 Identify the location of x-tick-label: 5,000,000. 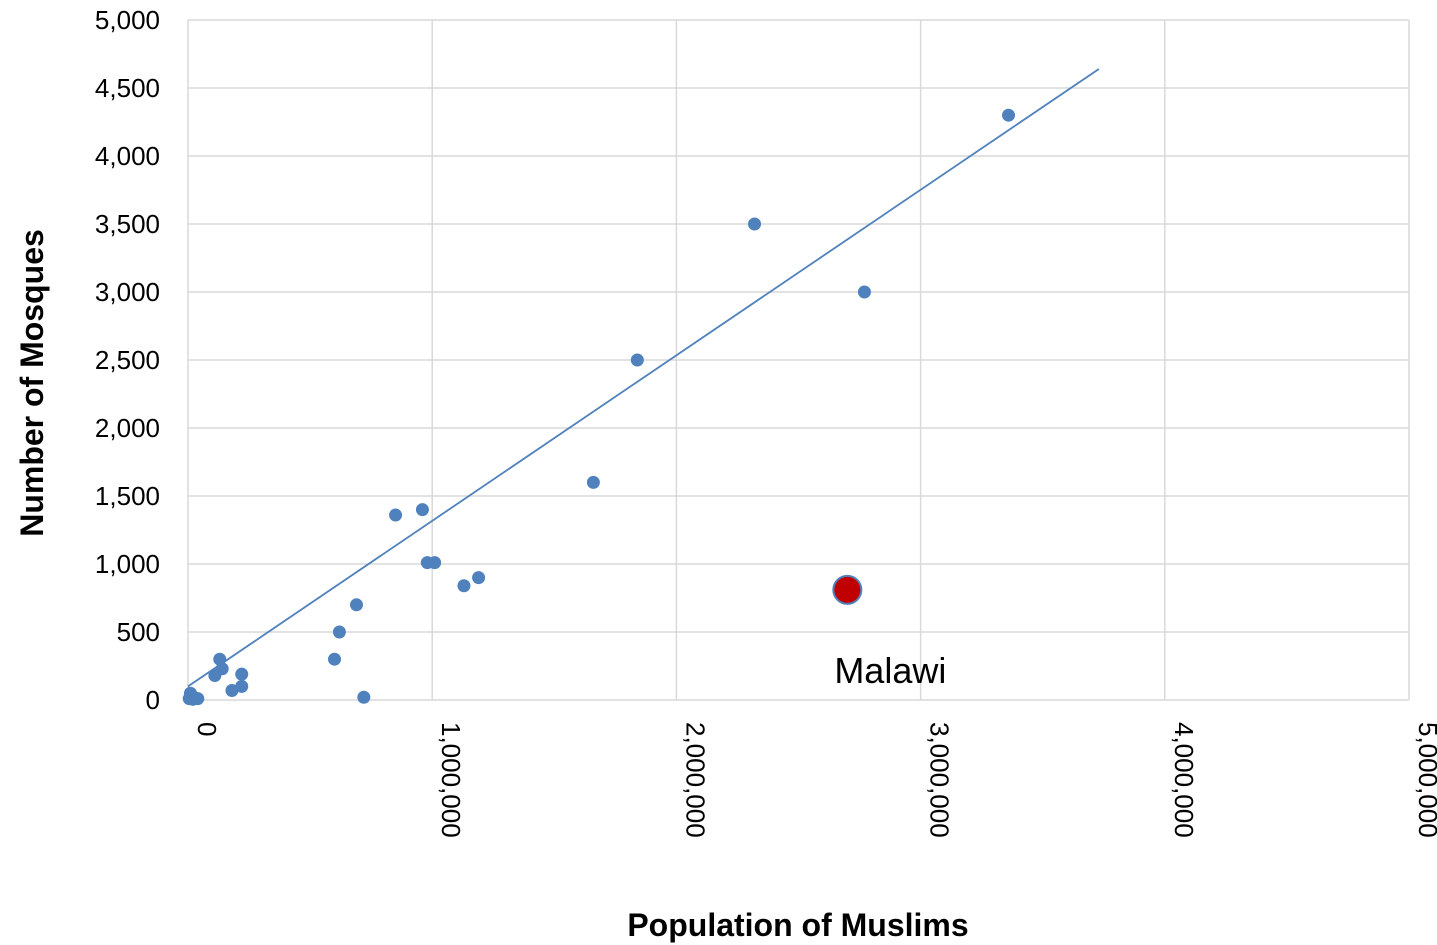
(1425, 780).